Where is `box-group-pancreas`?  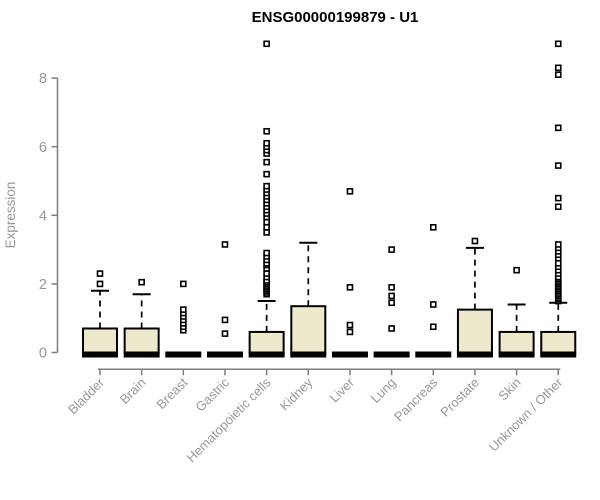 box-group-pancreas is located at coordinates (433, 291).